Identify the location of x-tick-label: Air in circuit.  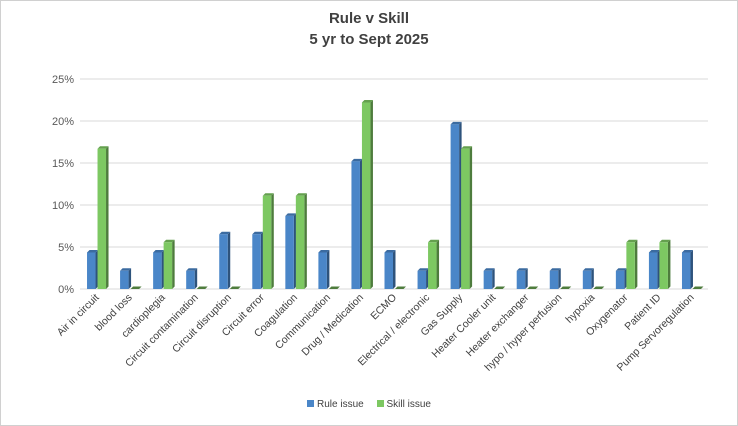
(78, 315).